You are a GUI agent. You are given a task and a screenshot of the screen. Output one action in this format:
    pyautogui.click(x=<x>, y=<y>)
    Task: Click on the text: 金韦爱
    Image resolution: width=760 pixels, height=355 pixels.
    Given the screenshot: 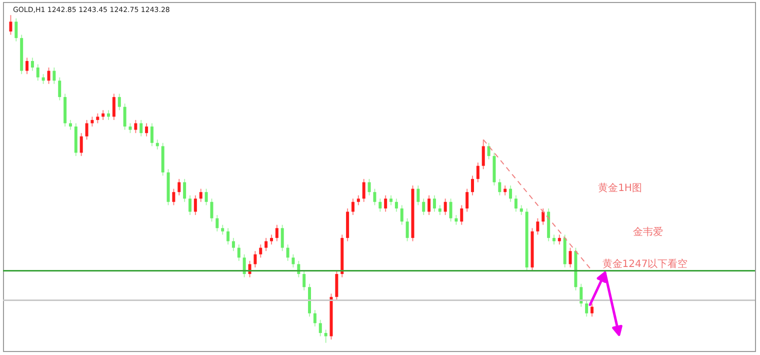 What is the action you would take?
    pyautogui.click(x=648, y=232)
    